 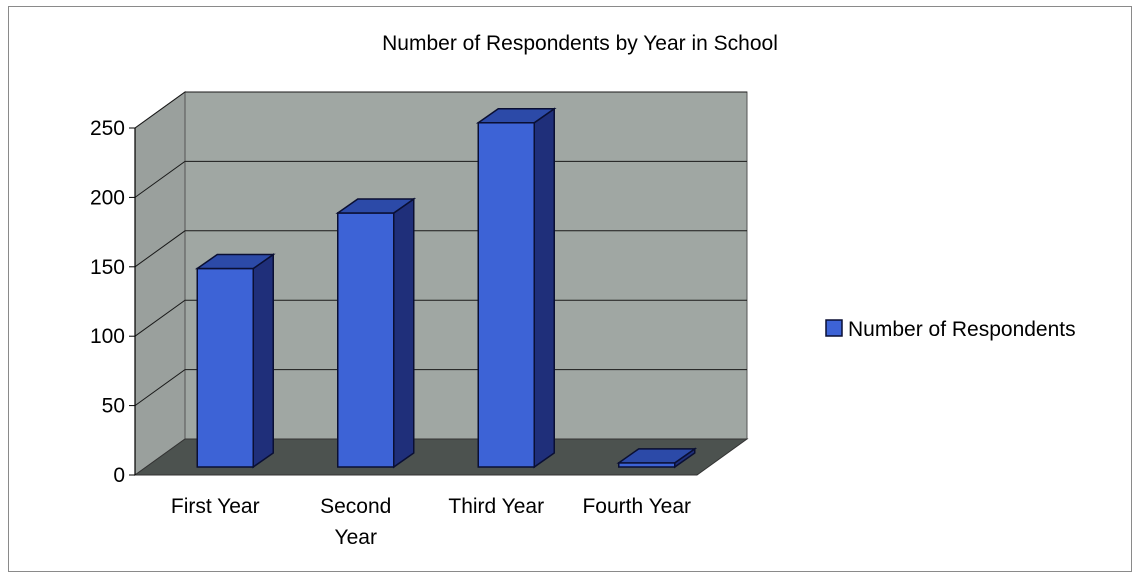 What do you see at coordinates (355, 522) in the screenshot?
I see `x-category-label: Second Year` at bounding box center [355, 522].